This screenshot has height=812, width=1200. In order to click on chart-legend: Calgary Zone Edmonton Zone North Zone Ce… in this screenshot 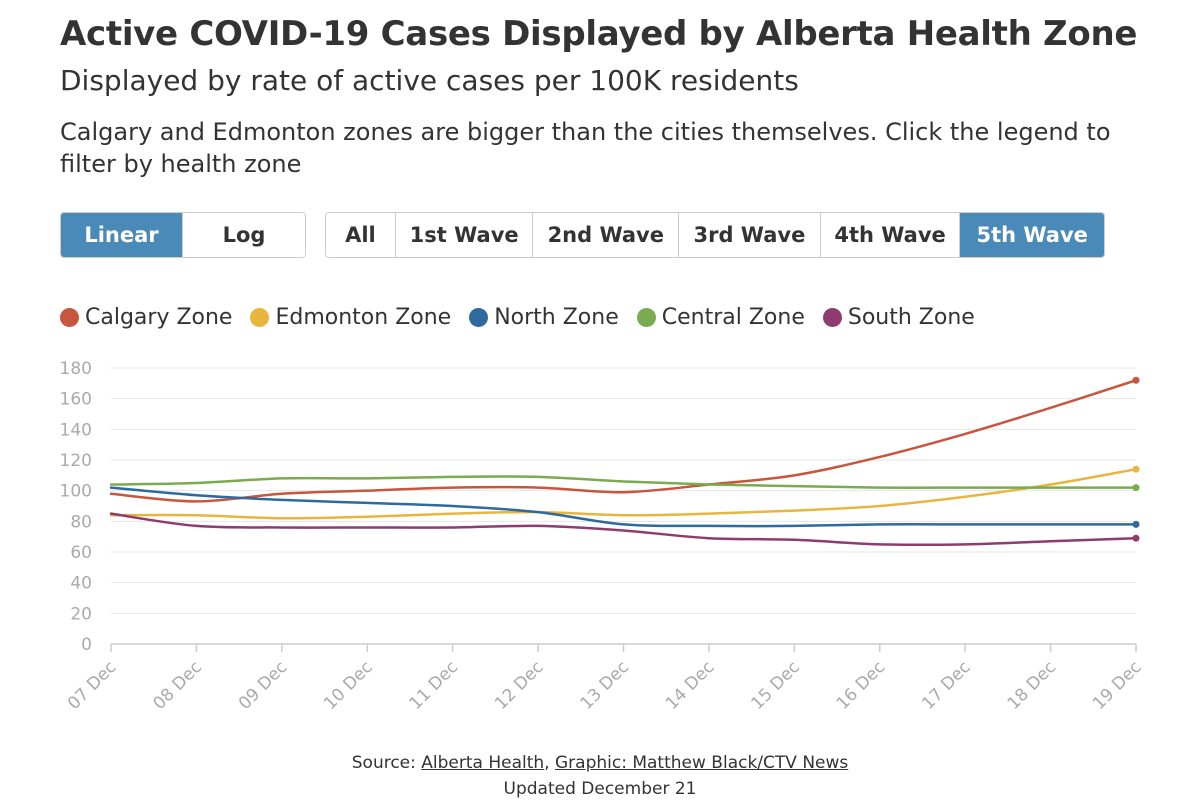, I will do `click(526, 317)`.